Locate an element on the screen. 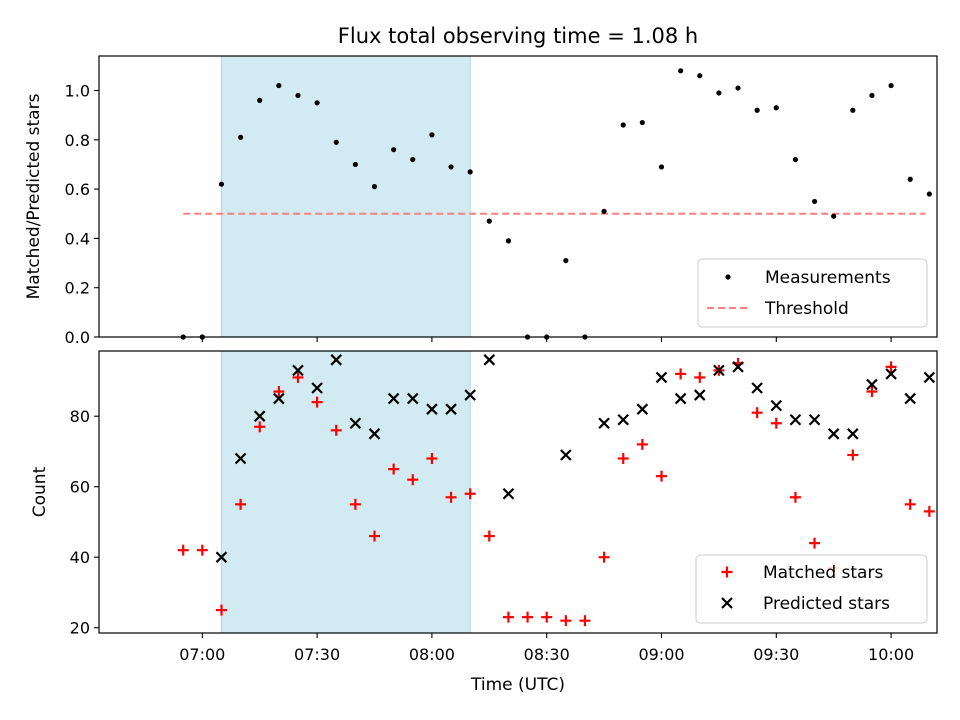  top-legend: Measurements Threshold is located at coordinates (812, 293).